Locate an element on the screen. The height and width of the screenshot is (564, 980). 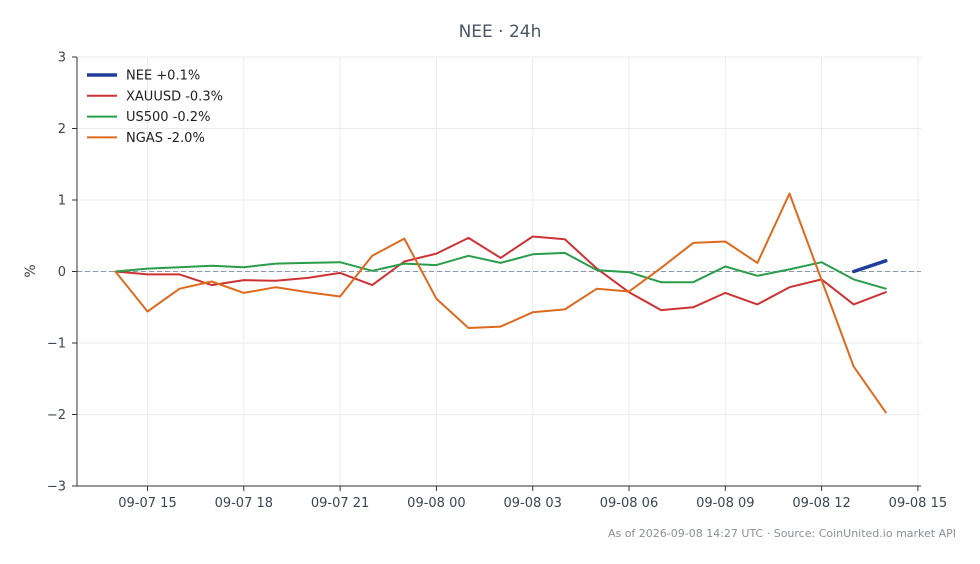
legend-label: NEE +0.1% is located at coordinates (163, 76).